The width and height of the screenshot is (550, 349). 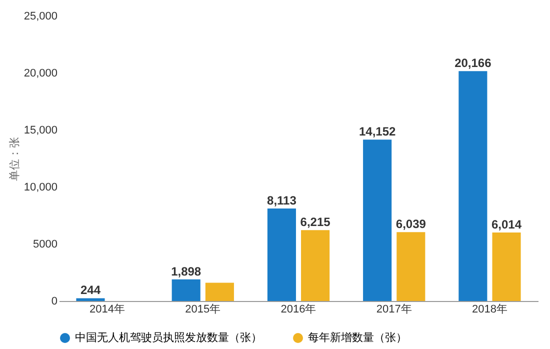 What do you see at coordinates (298, 310) in the screenshot?
I see `x-tick-label: 2016年` at bounding box center [298, 310].